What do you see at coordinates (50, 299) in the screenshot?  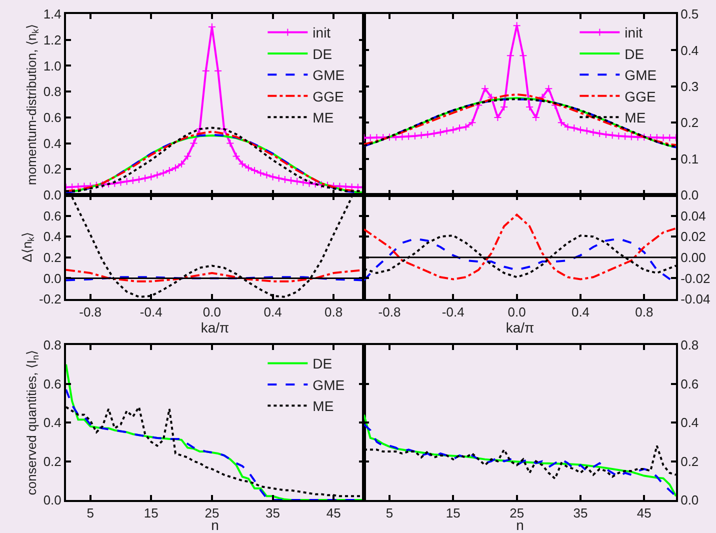 I see `y-tick-label: -0.2` at bounding box center [50, 299].